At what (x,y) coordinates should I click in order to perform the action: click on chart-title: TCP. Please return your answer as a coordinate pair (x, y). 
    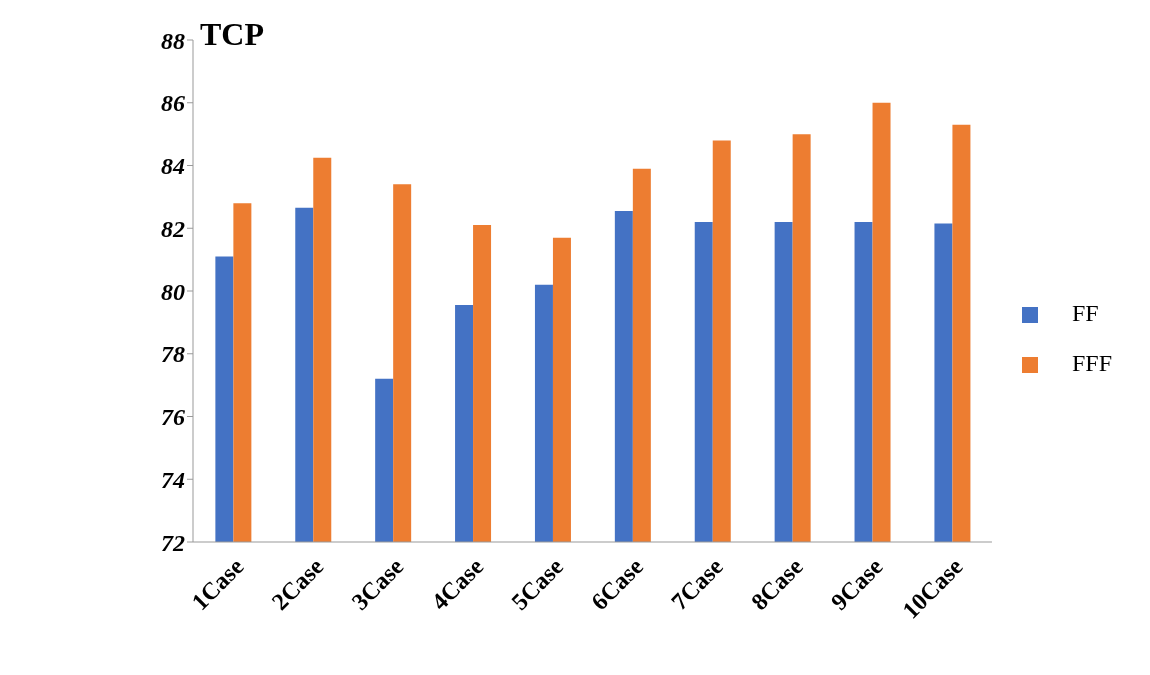
    Looking at the image, I should click on (232, 34).